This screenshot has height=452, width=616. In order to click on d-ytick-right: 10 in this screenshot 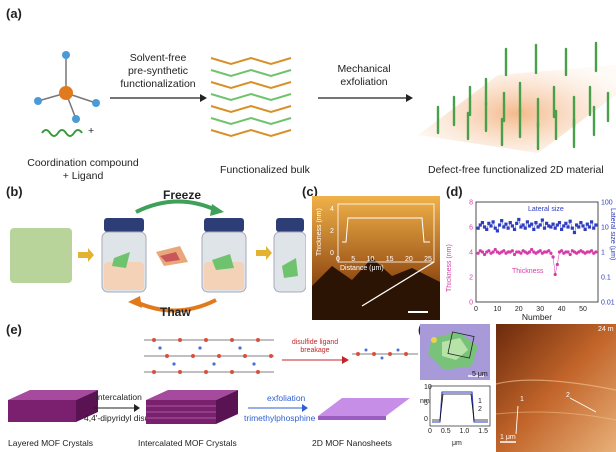, I will do `click(605, 228)`.